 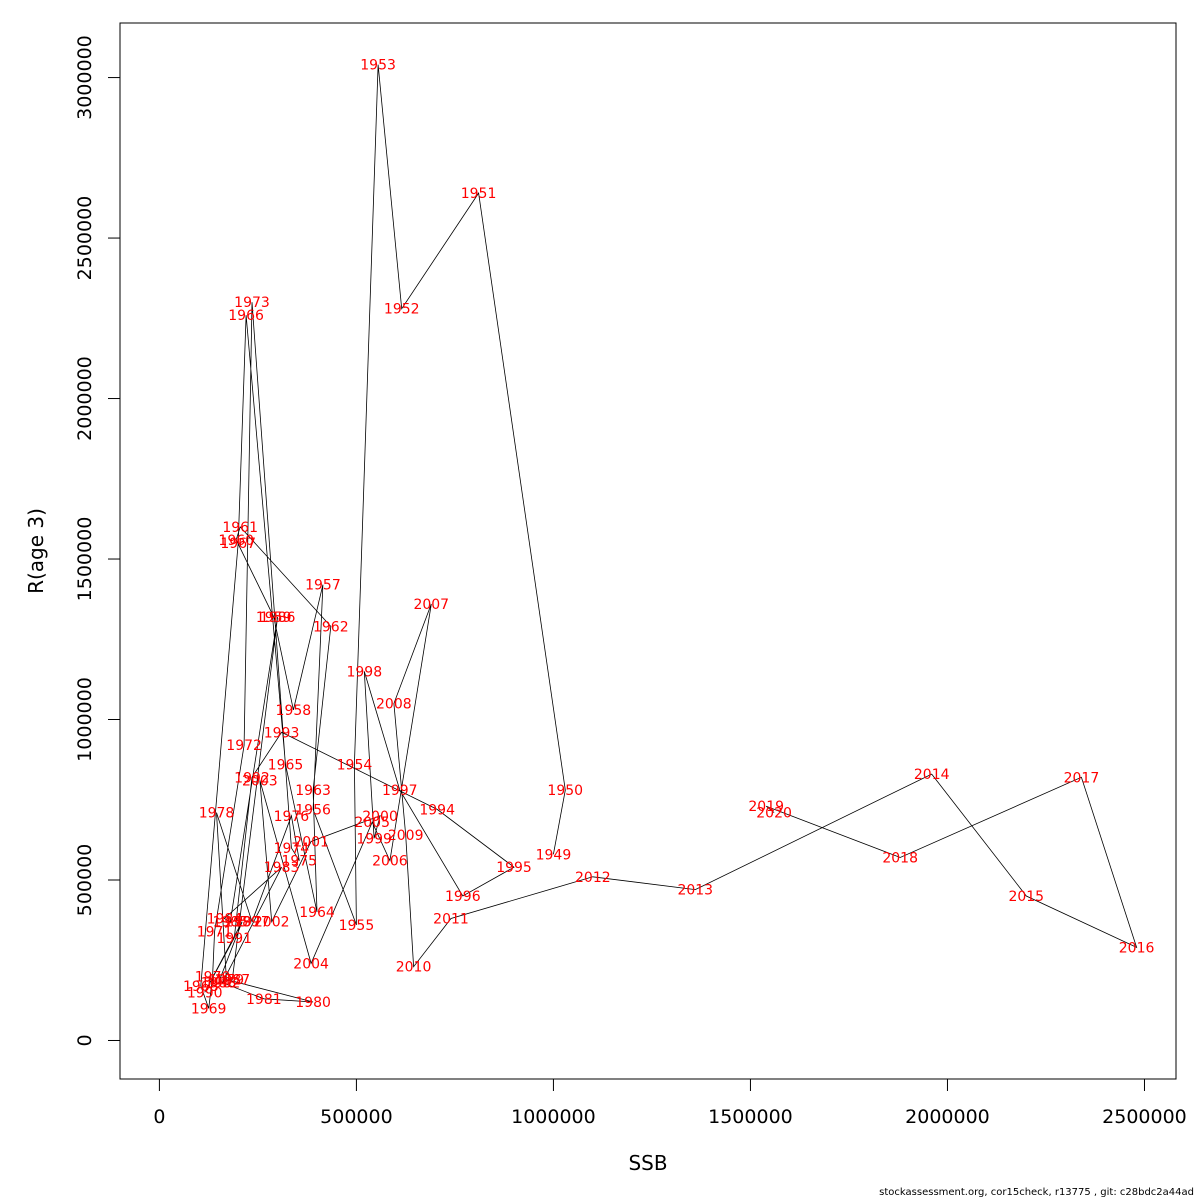 What do you see at coordinates (406, 836) in the screenshot?
I see `year-label-2009: 2009` at bounding box center [406, 836].